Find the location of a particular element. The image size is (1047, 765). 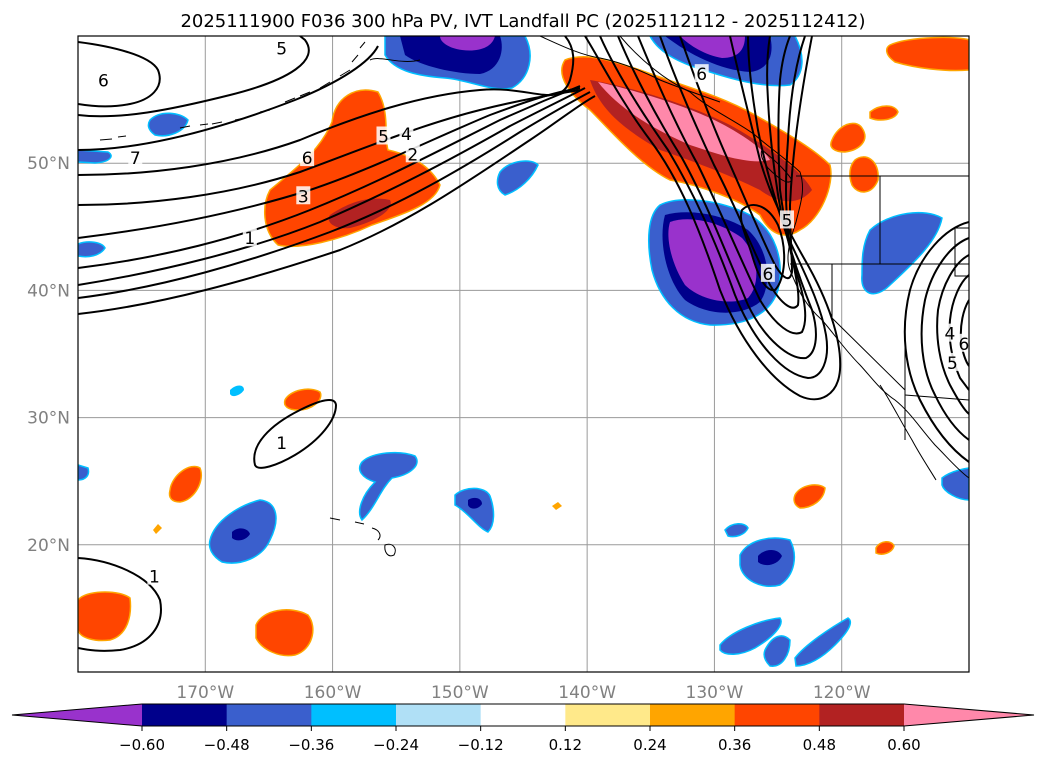

shade-blob-inland is located at coordinates (864, 174).